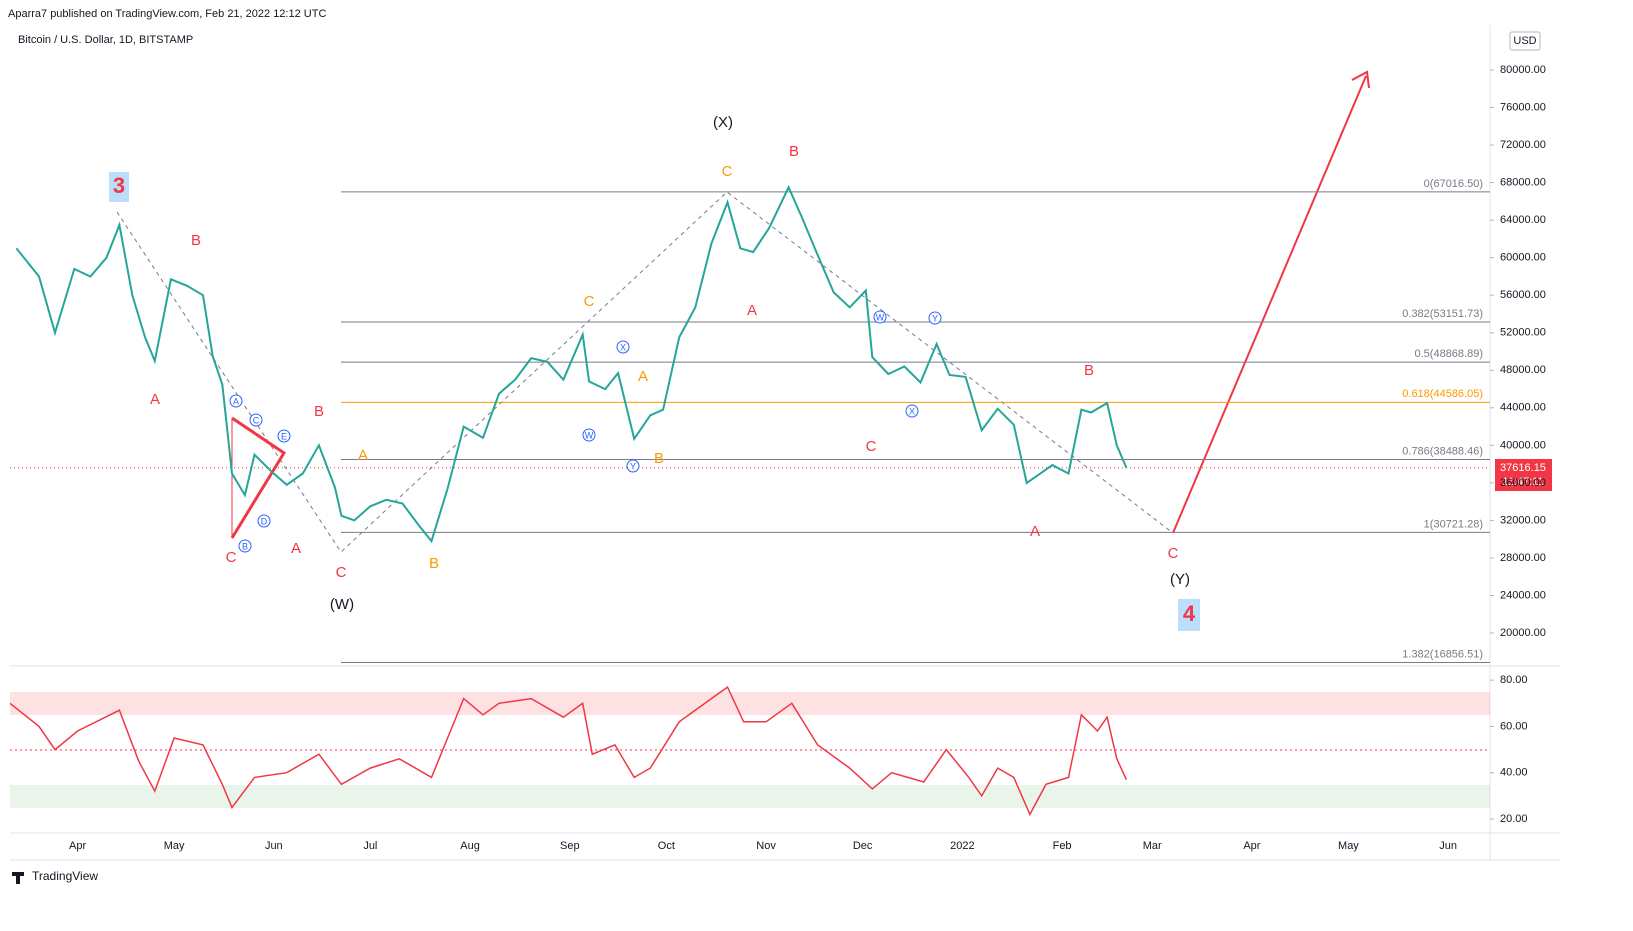 The height and width of the screenshot is (931, 1633). What do you see at coordinates (1523, 468) in the screenshot?
I see `last-price: 37616.15` at bounding box center [1523, 468].